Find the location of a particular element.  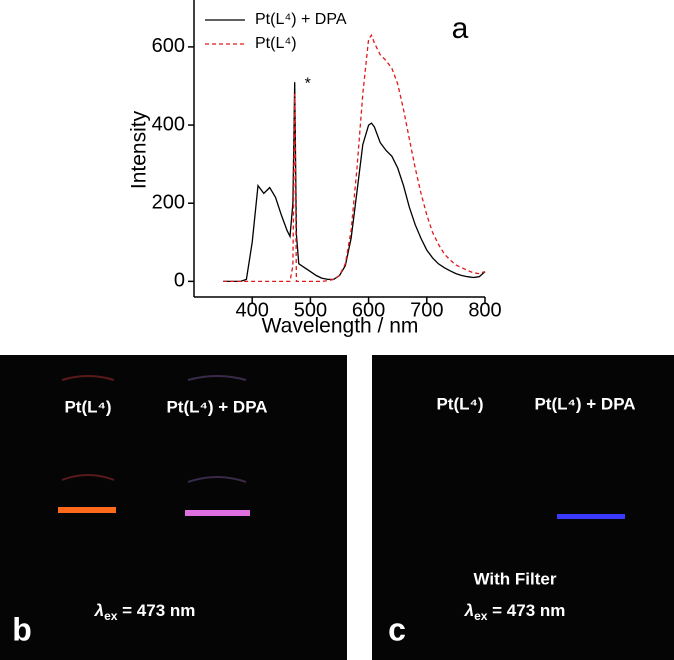

x-tick-label: 500 is located at coordinates (310, 310).